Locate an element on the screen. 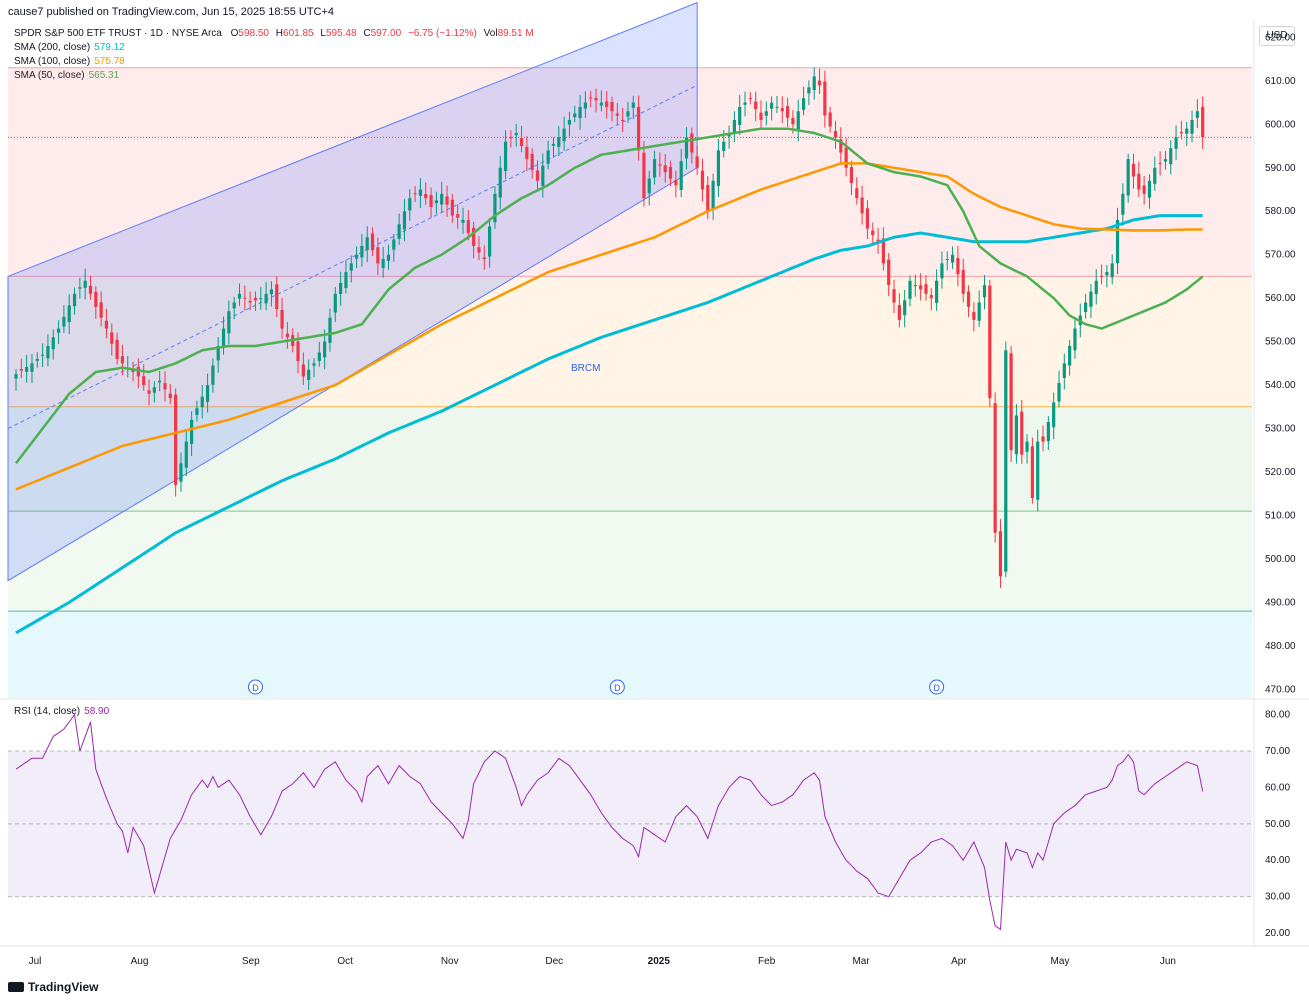  sma200-label: SMA (200, close) is located at coordinates (52, 47).